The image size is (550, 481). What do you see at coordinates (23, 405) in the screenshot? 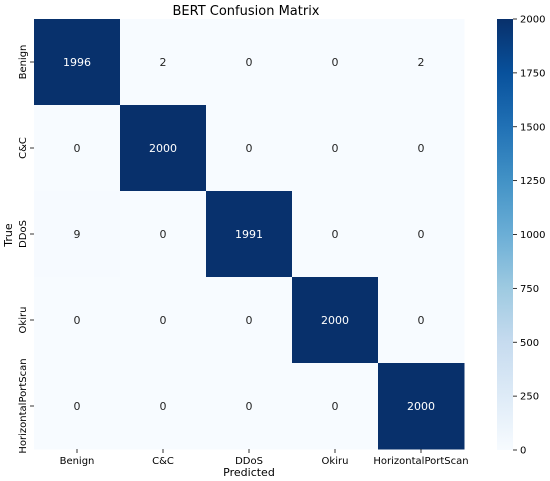
I see `y-tick-label: HorizontalPortScan` at bounding box center [23, 405].